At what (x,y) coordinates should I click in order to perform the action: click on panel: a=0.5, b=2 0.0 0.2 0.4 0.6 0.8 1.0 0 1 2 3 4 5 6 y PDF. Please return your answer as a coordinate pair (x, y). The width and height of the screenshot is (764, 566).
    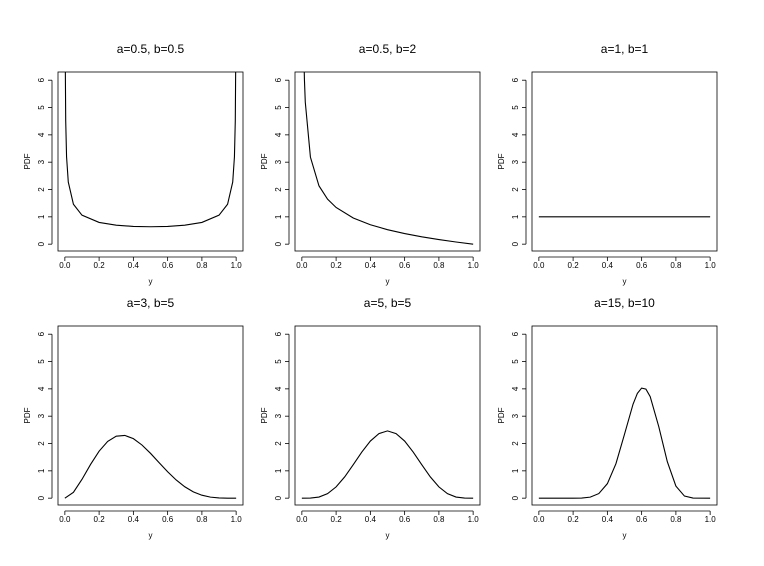
    Looking at the image, I should click on (370, 164).